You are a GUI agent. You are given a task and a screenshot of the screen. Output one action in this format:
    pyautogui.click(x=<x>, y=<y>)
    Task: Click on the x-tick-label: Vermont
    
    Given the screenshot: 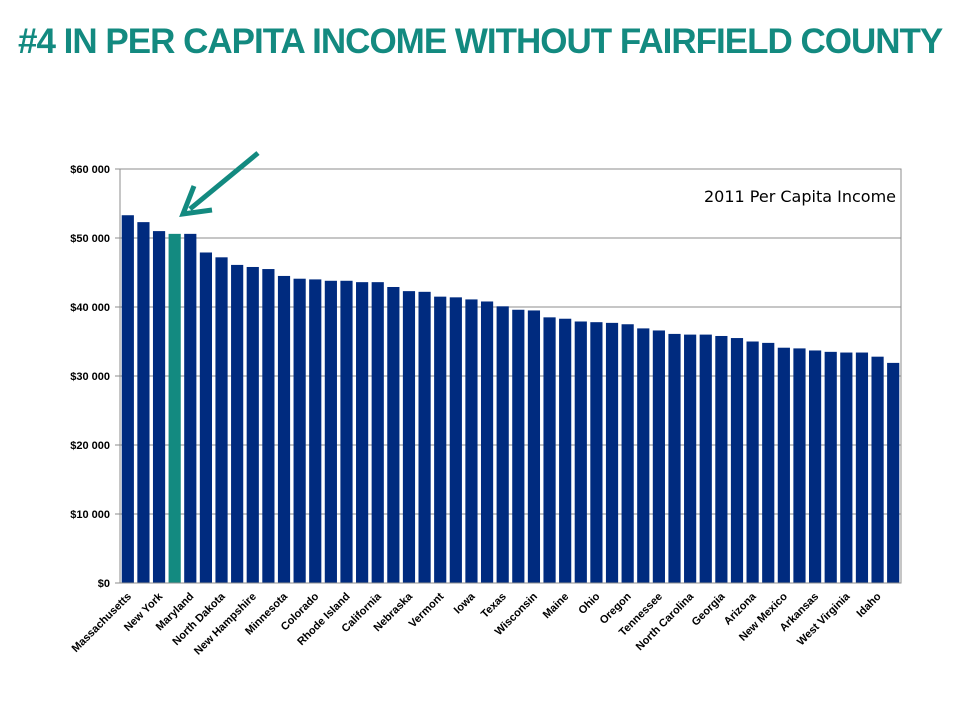 What is the action you would take?
    pyautogui.click(x=427, y=610)
    